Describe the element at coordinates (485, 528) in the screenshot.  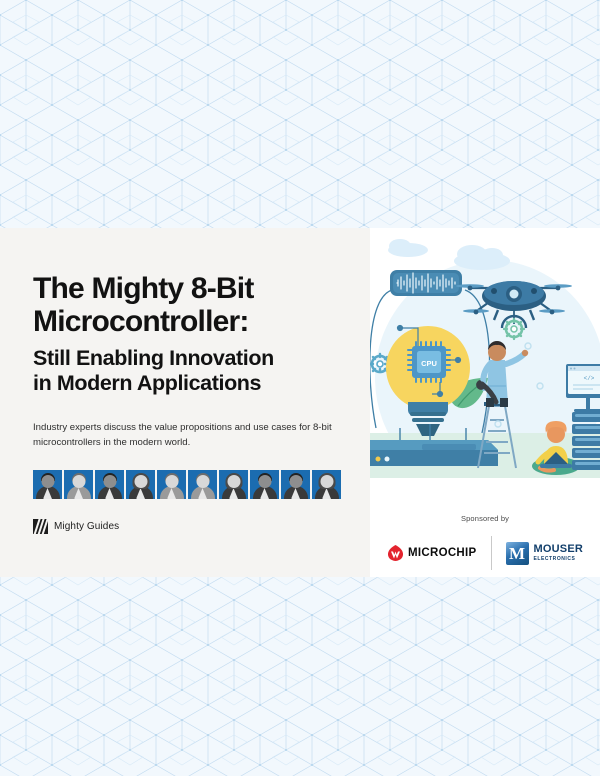
I see `sponsor-block: Sponsored by MICROCHIP M MOUSER` at that location.